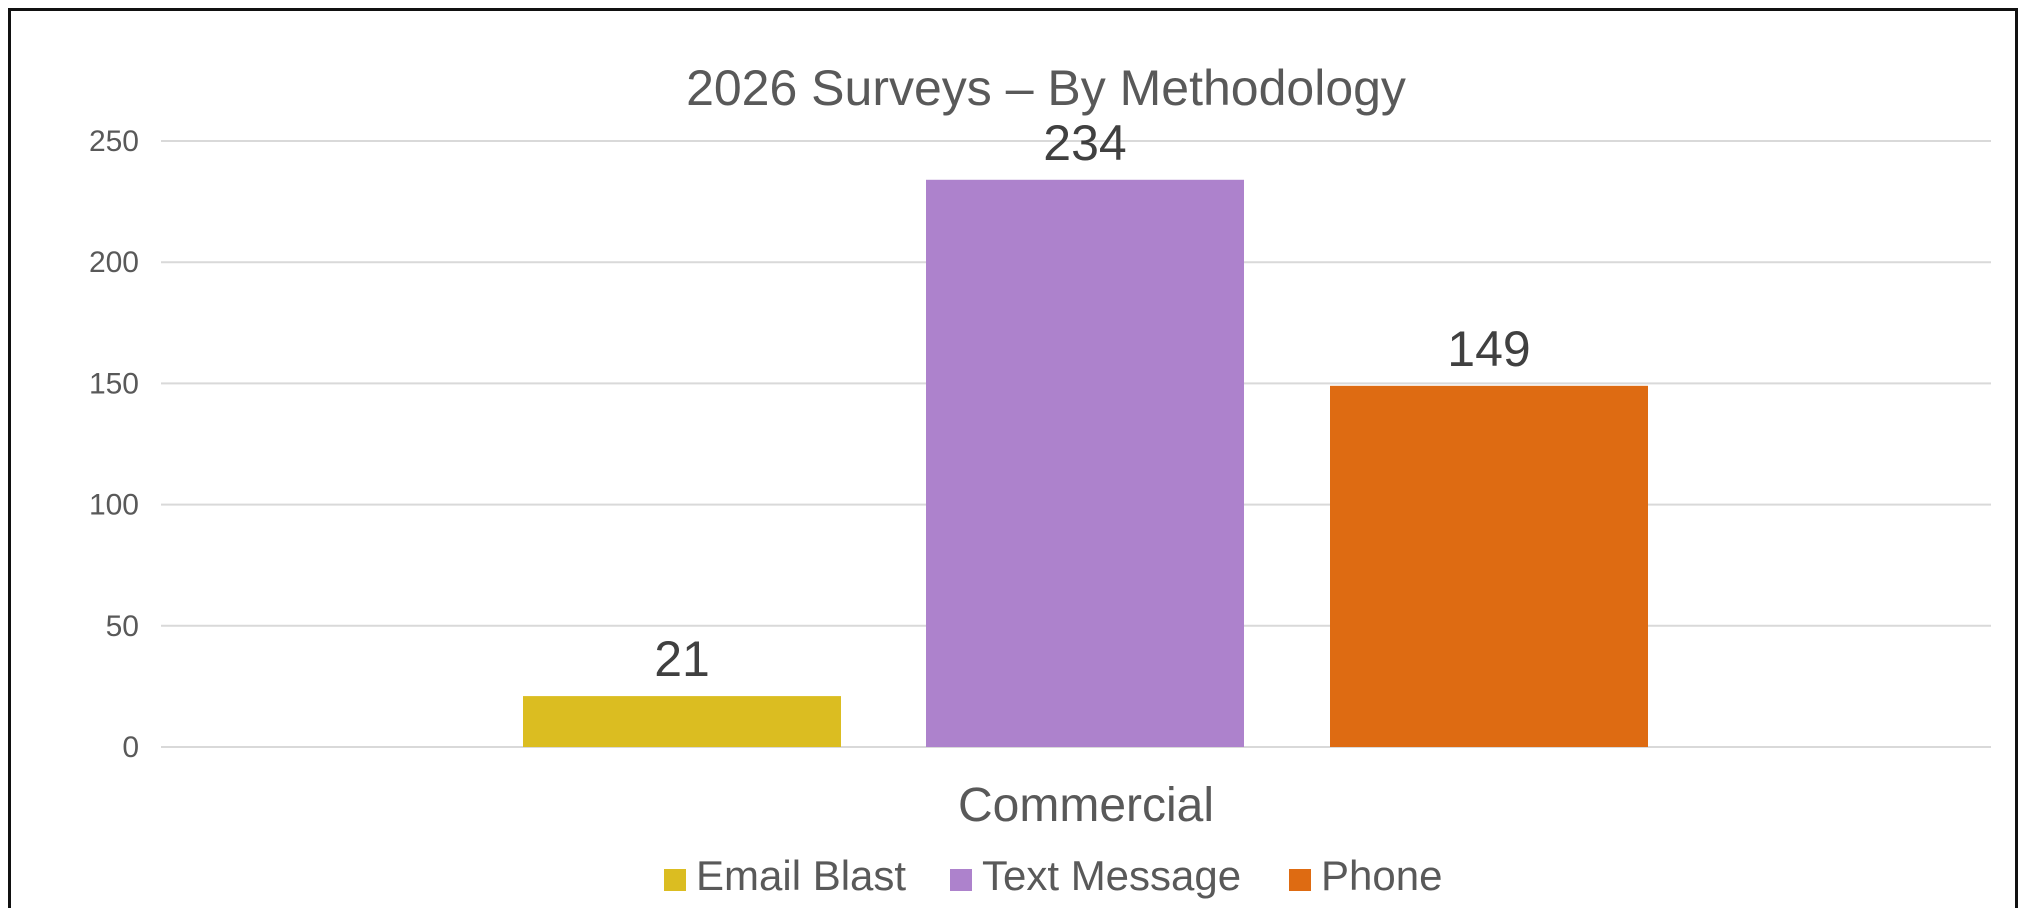 This screenshot has width=2028, height=911. I want to click on legend-label: Phone, so click(1381, 875).